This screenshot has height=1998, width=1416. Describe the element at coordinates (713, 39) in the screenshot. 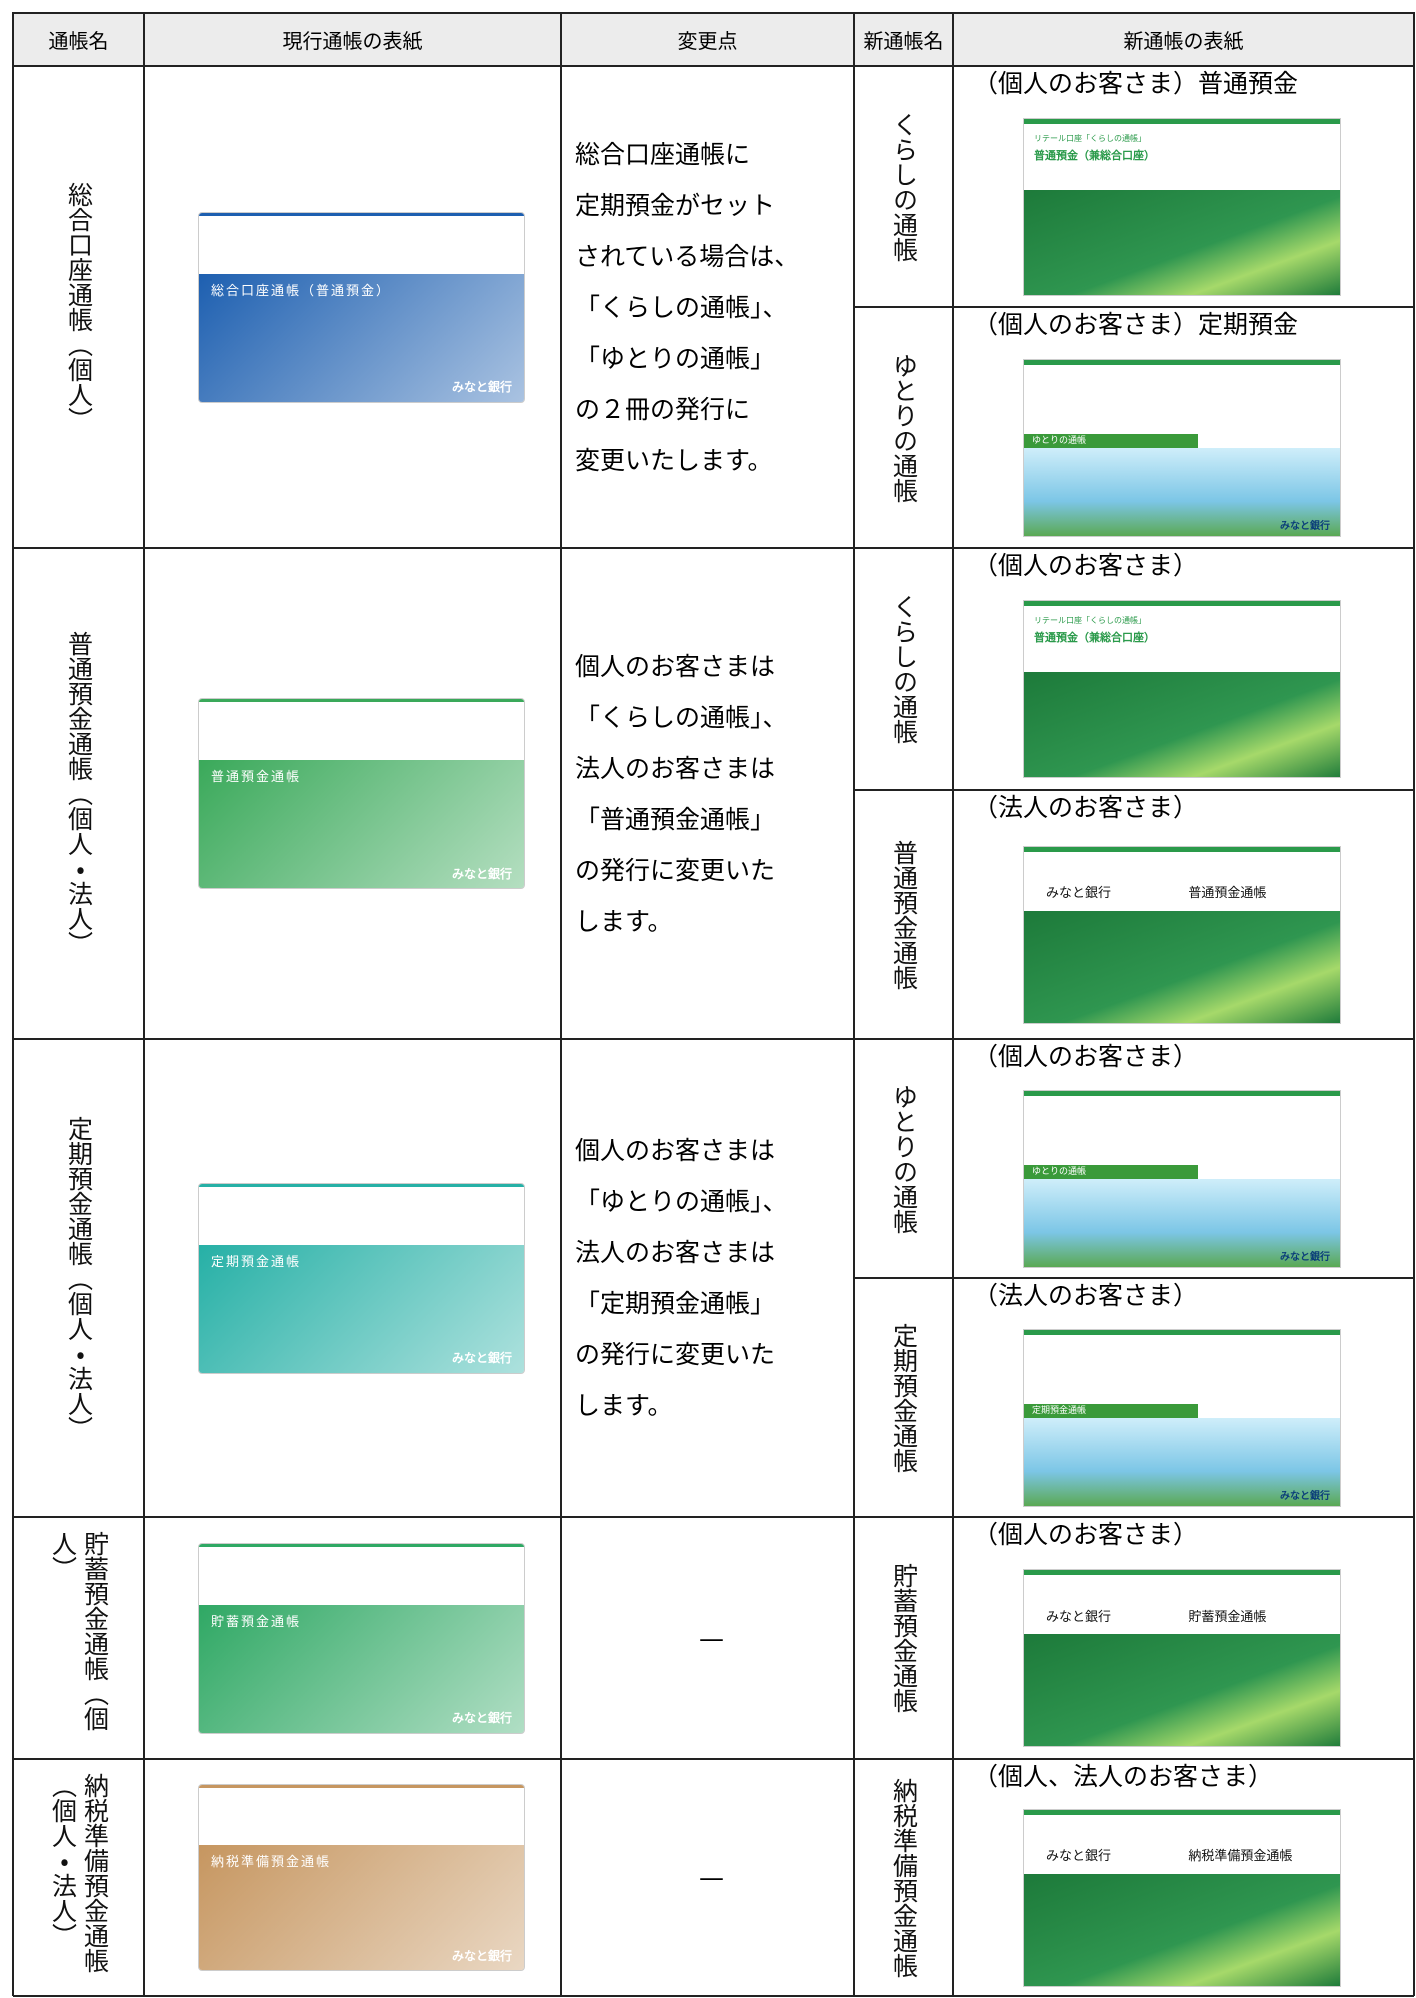

I see `header-bg` at that location.